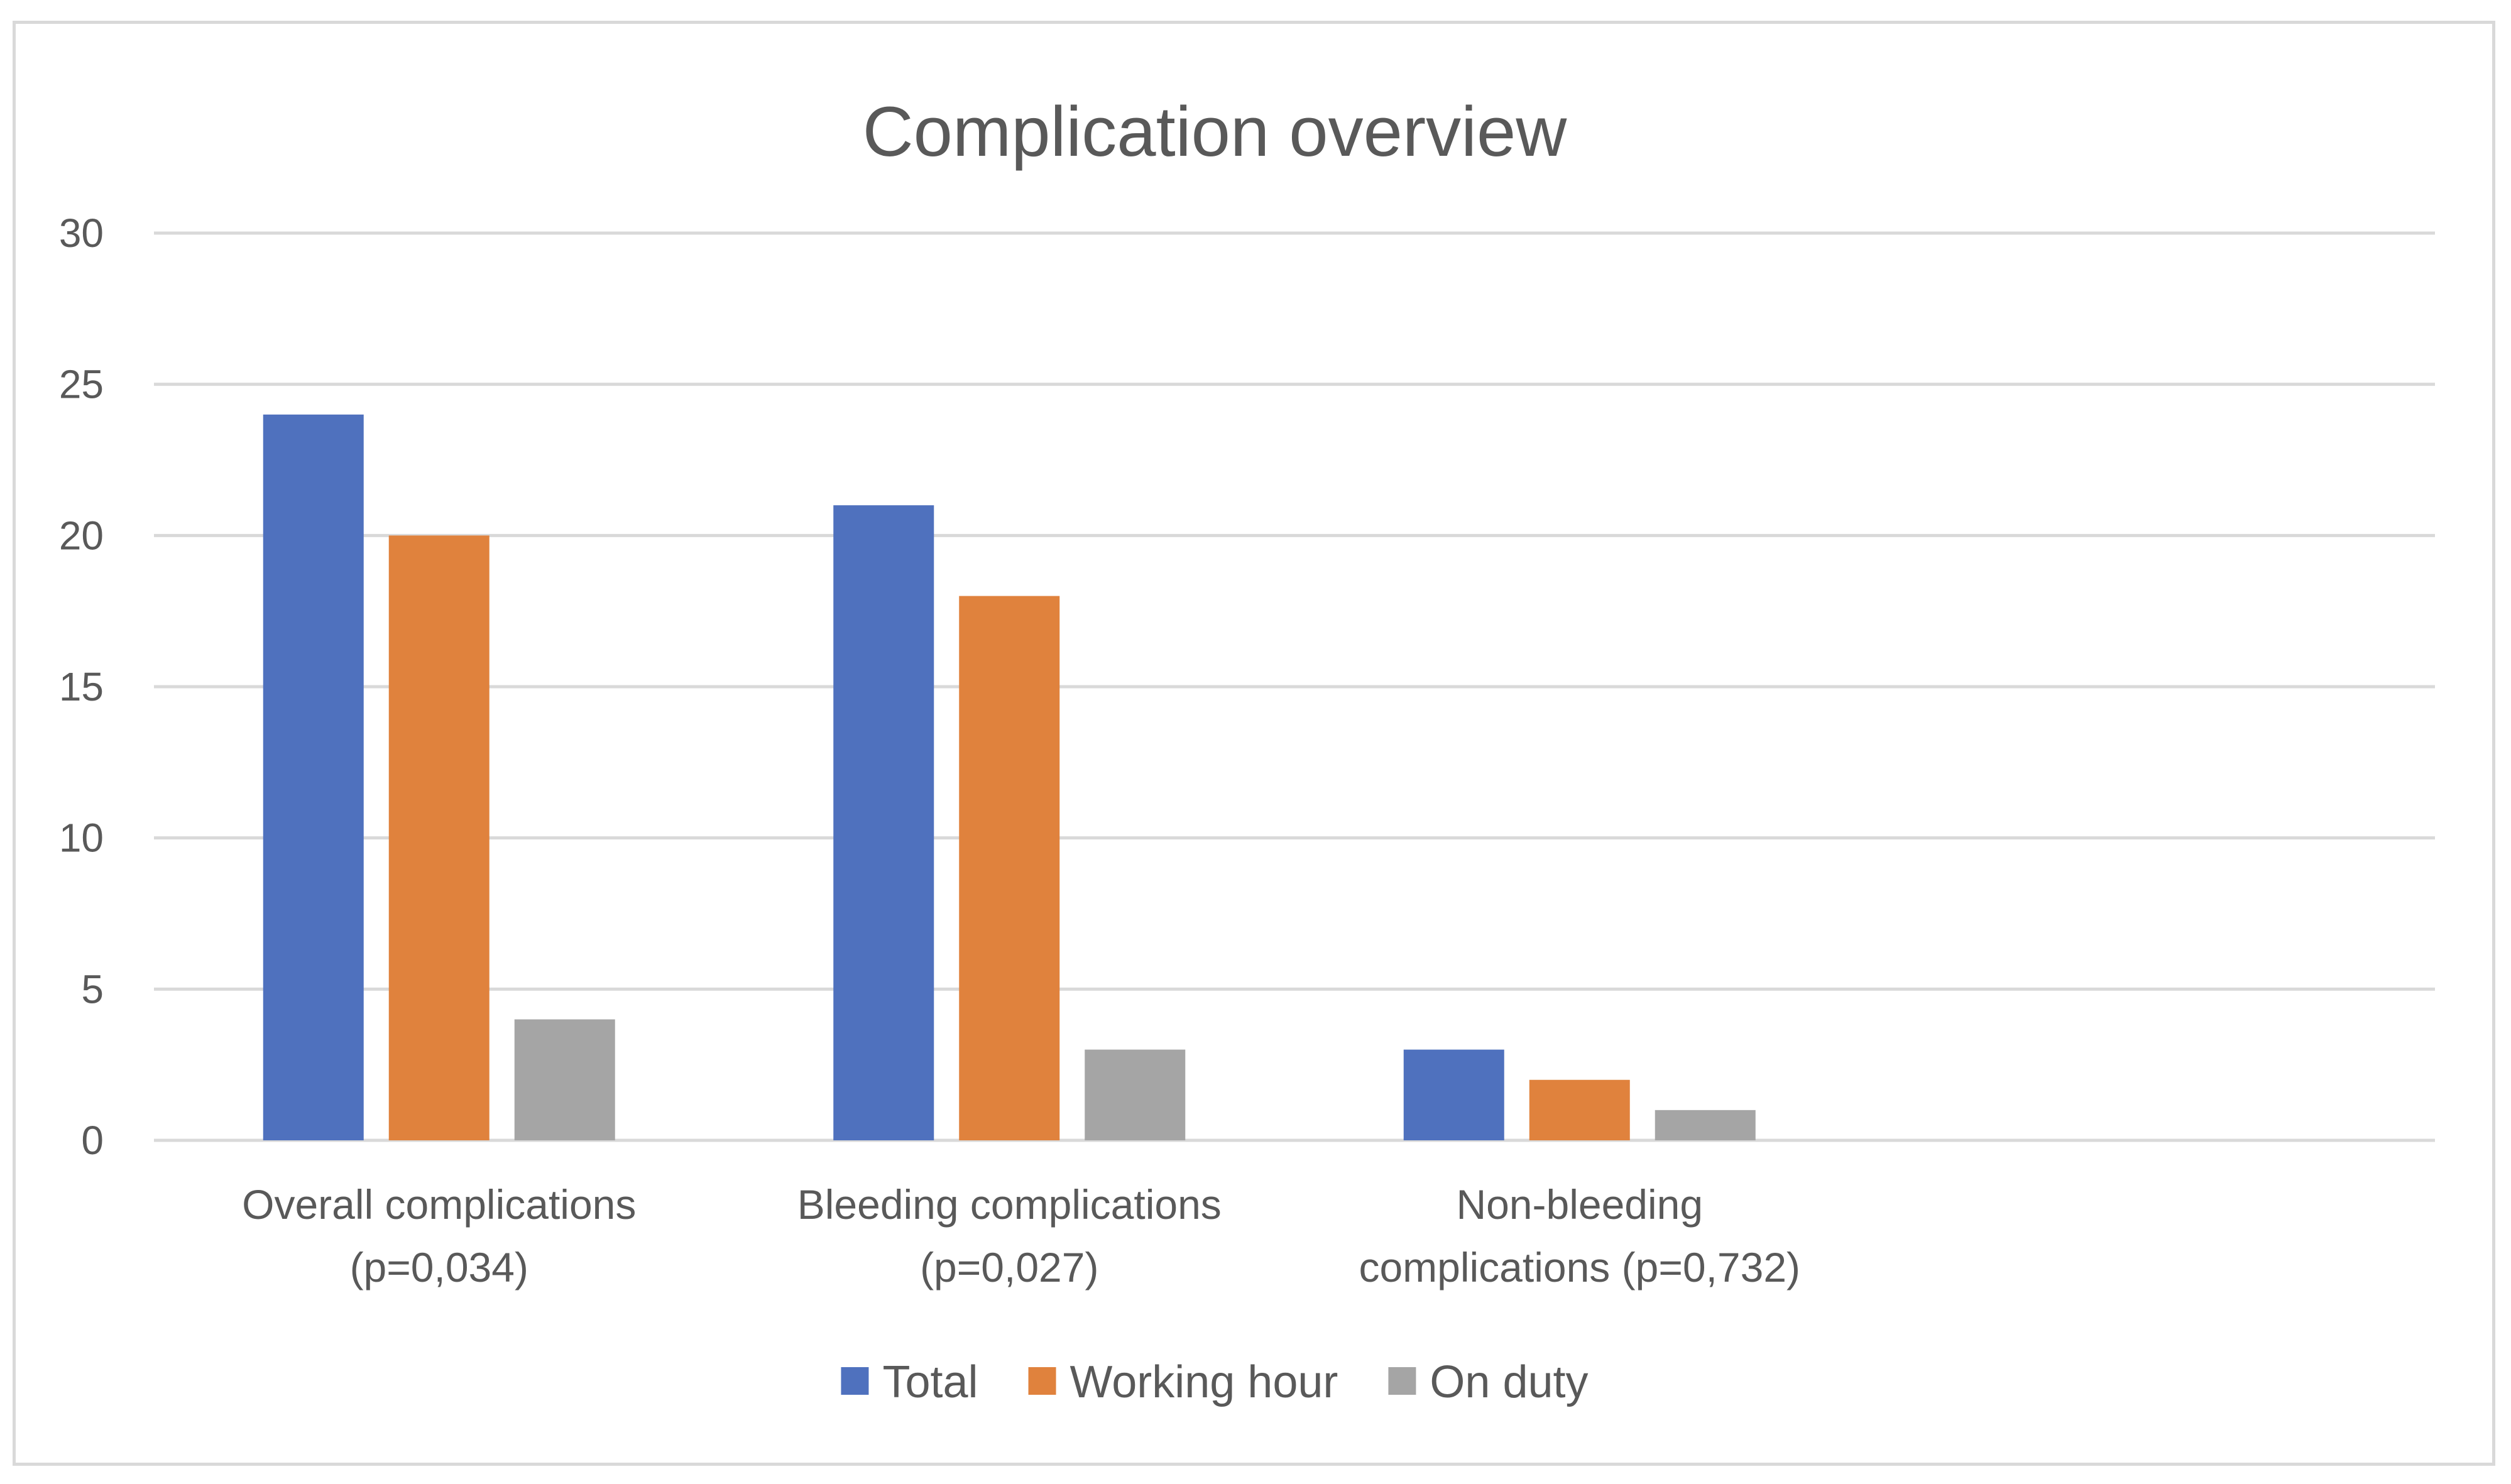  Describe the element at coordinates (439, 1204) in the screenshot. I see `x-category-label: Overall complications` at that location.